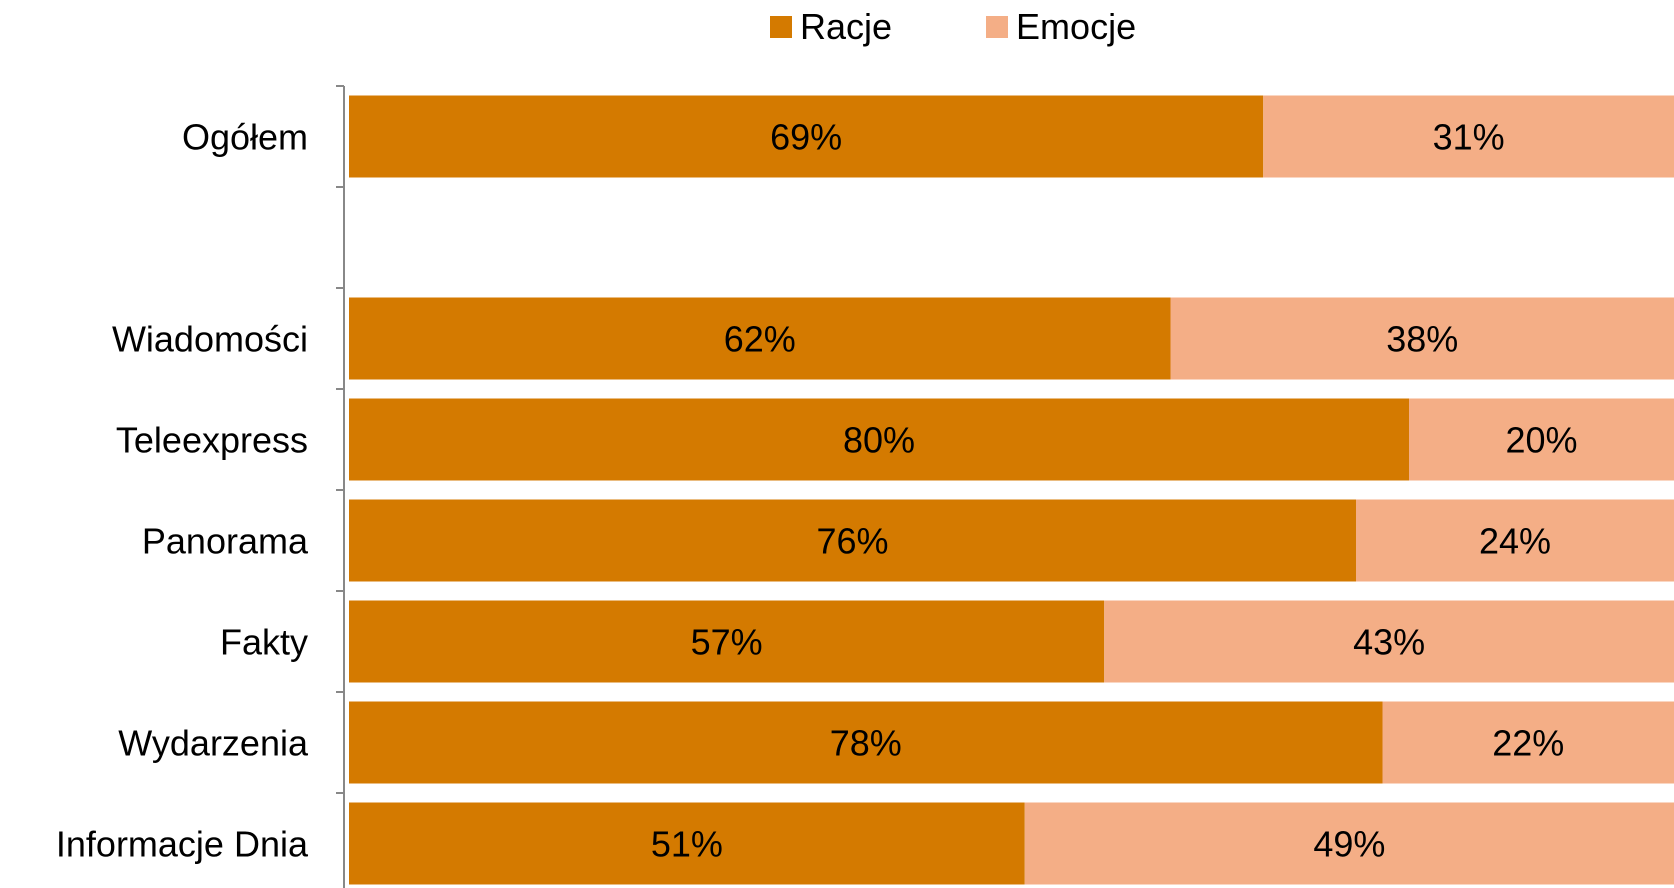 Image resolution: width=1674 pixels, height=888 pixels. I want to click on category-label: Wydarzenia, so click(213, 743).